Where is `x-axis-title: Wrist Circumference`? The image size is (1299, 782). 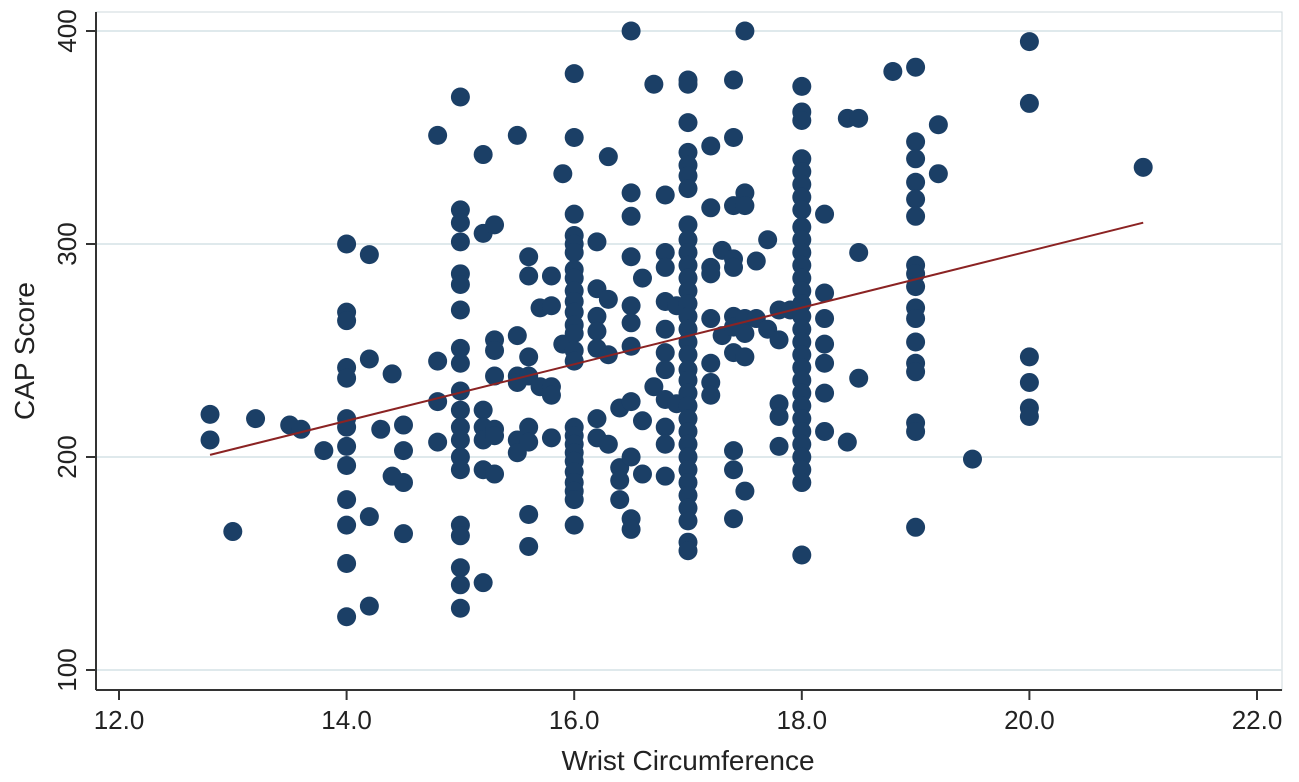
x-axis-title: Wrist Circumference is located at coordinates (687, 760).